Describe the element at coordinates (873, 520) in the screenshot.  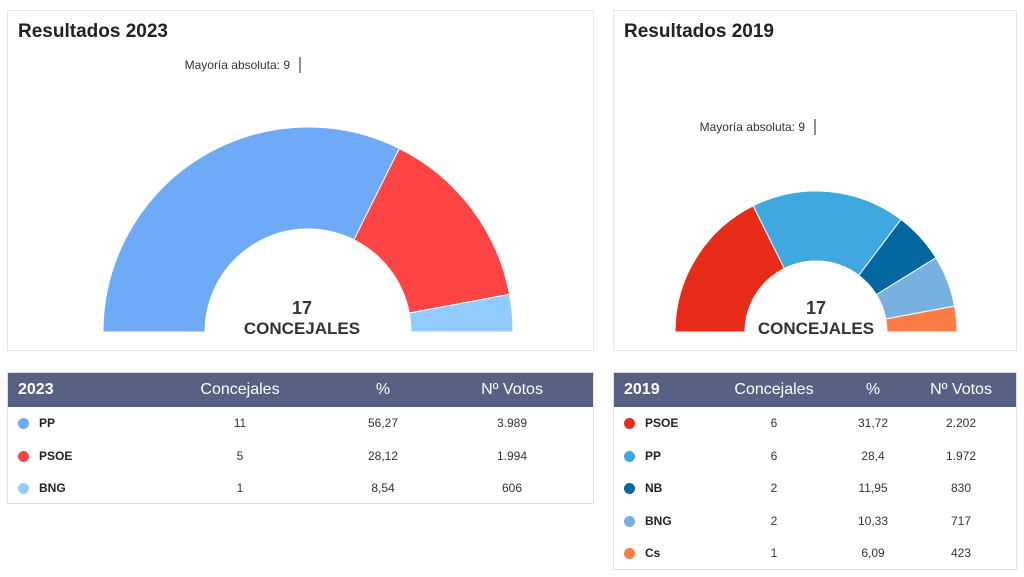
I see `percent-cell: 10,33` at that location.